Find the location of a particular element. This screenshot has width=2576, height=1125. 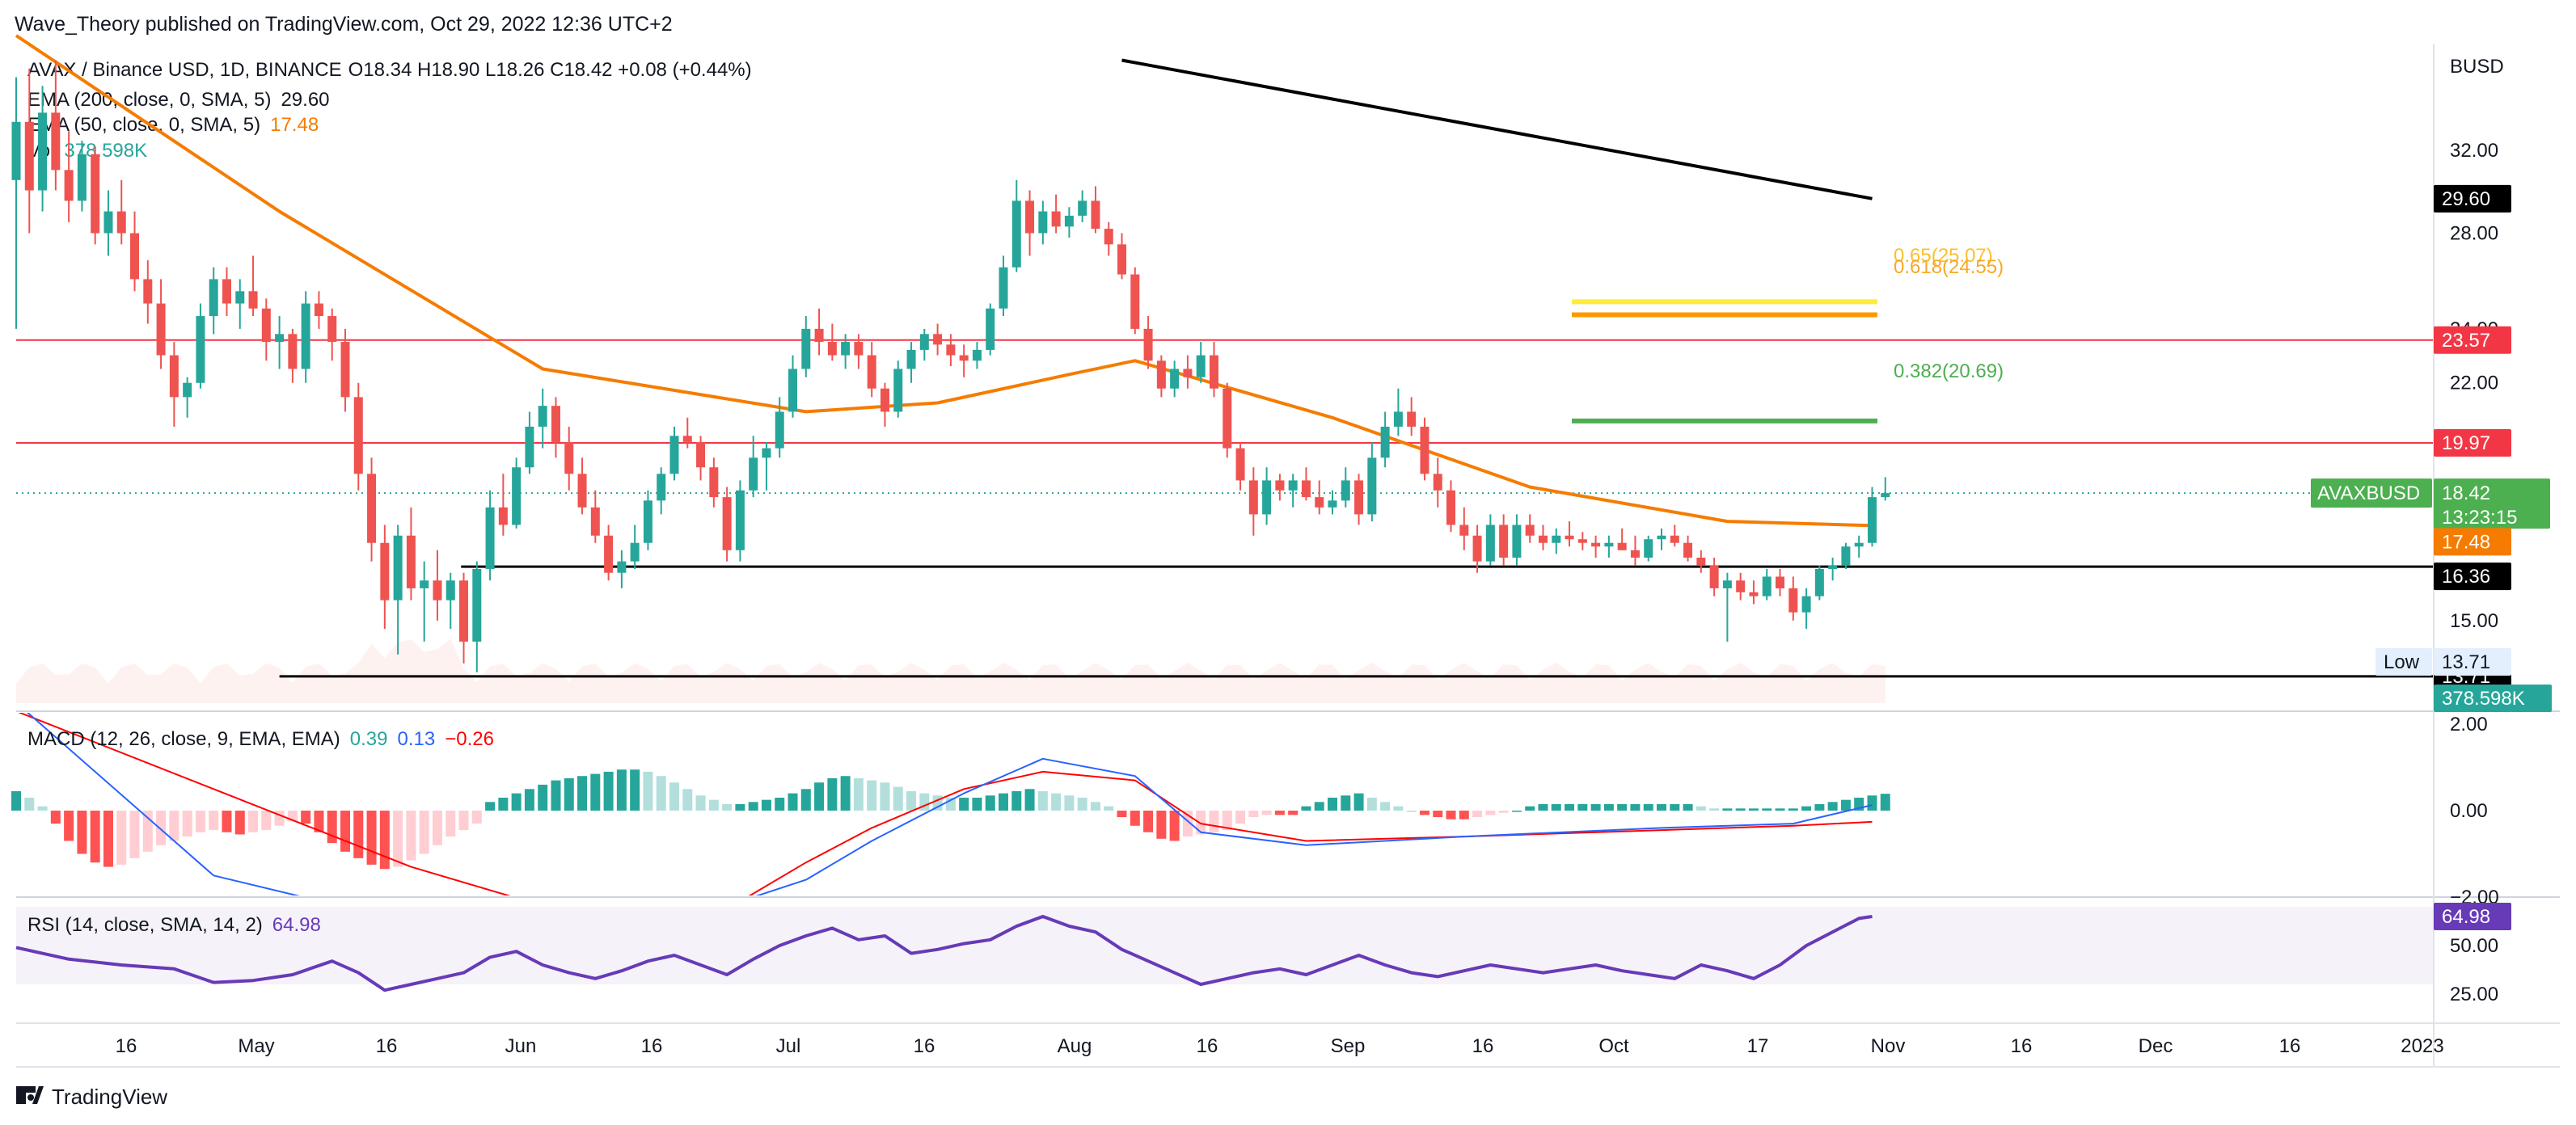

time-tick-label: 2023 is located at coordinates (2422, 1046).